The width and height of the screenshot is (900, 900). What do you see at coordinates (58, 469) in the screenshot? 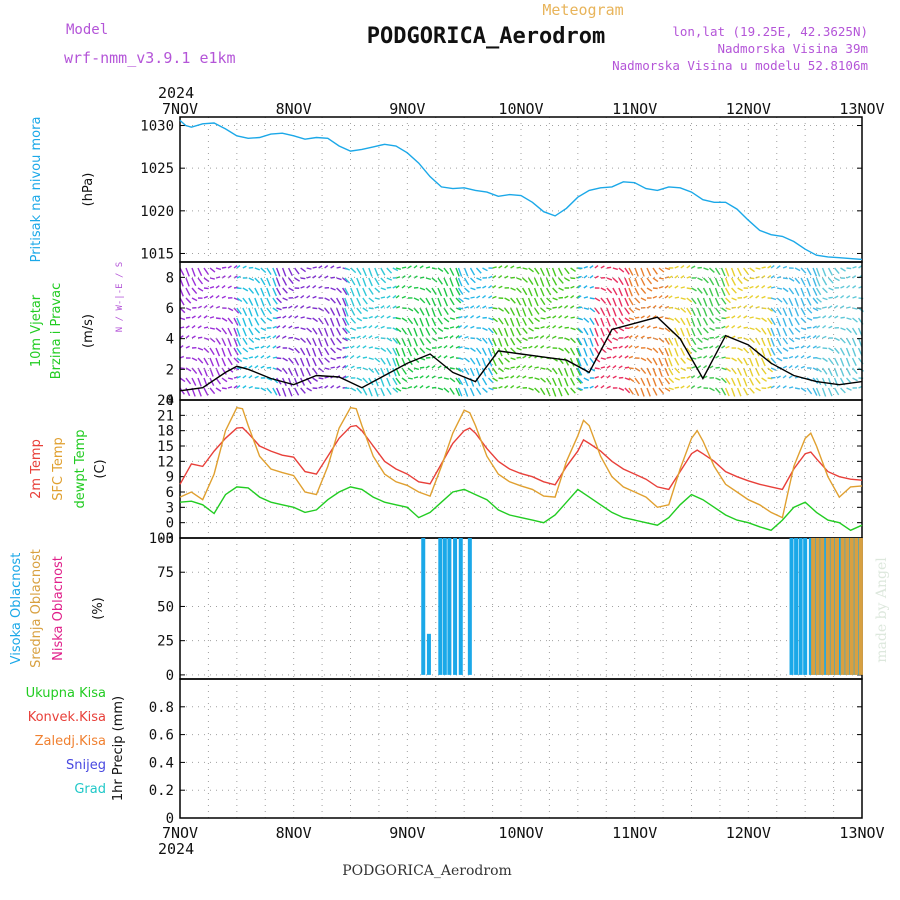
I see `panel-label: SFC Temp` at bounding box center [58, 469].